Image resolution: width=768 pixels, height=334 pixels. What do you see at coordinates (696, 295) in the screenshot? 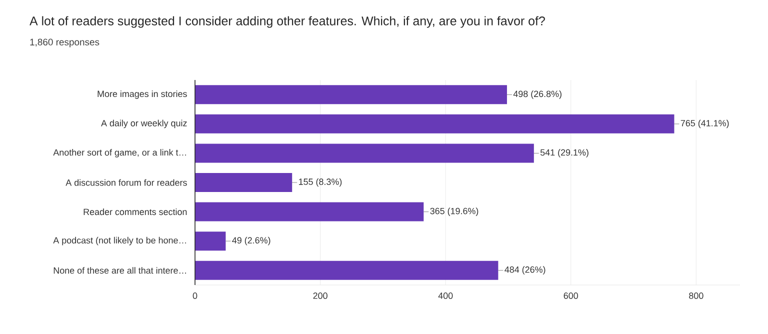
I see `x-tick-label: 800` at bounding box center [696, 295].